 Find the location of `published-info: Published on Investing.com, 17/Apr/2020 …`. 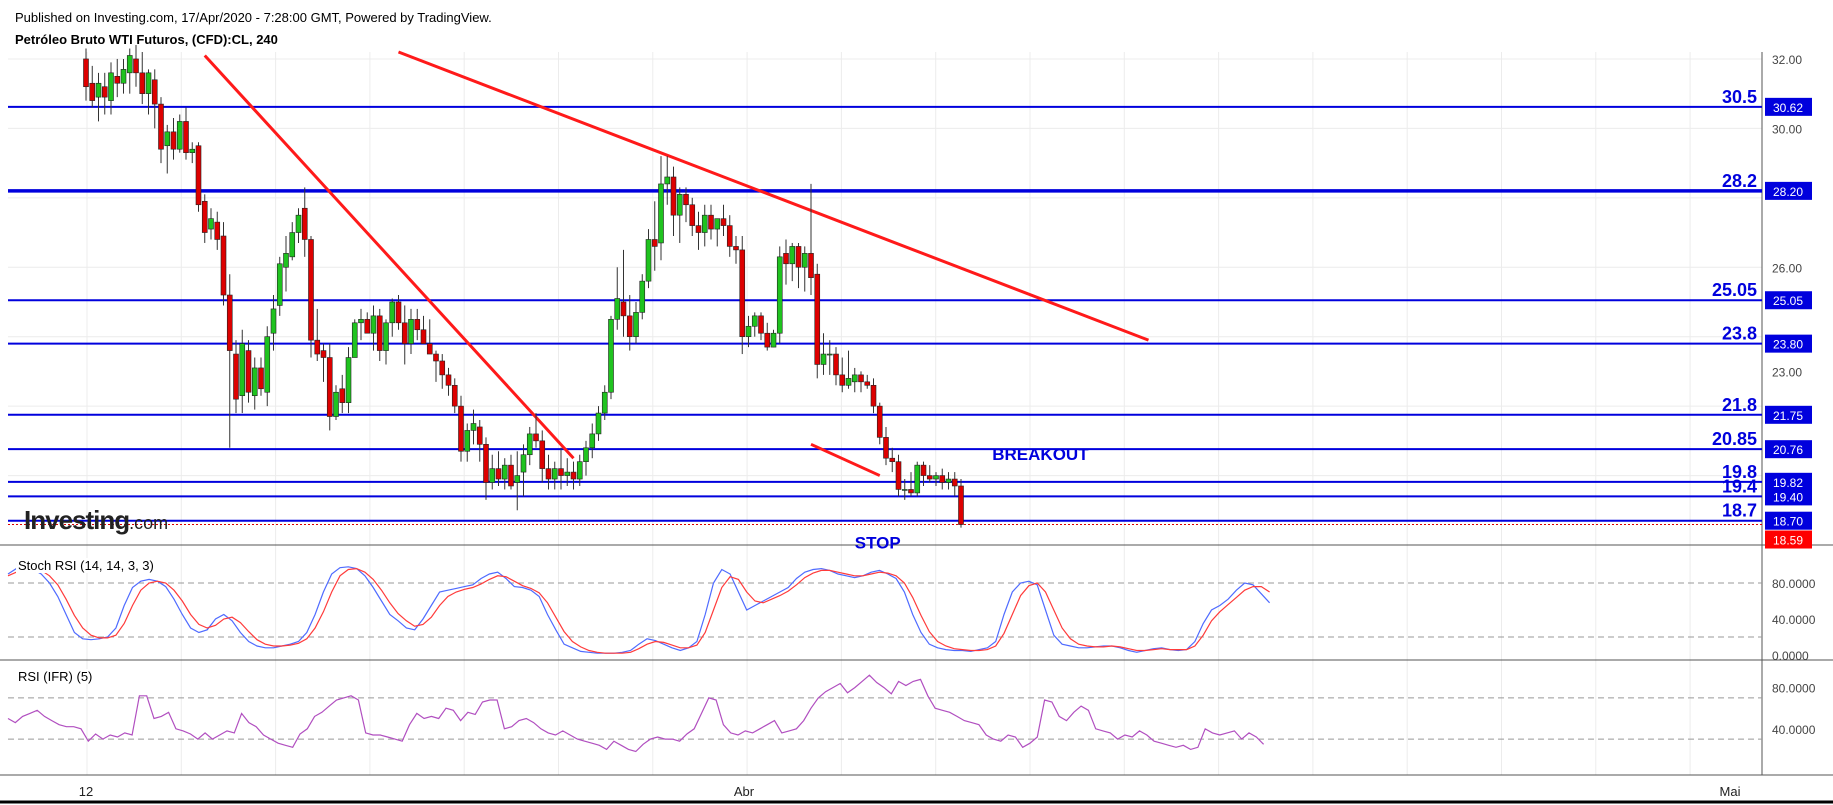

published-info: Published on Investing.com, 17/Apr/2020 … is located at coordinates (253, 17).